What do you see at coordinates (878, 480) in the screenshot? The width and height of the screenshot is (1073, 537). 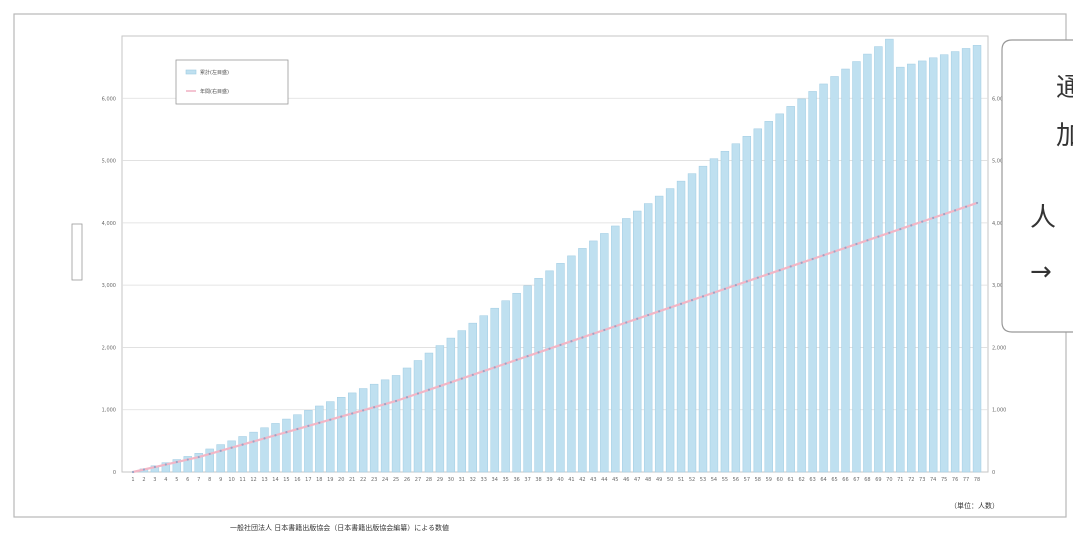 I see `x-tick-label: 69` at bounding box center [878, 480].